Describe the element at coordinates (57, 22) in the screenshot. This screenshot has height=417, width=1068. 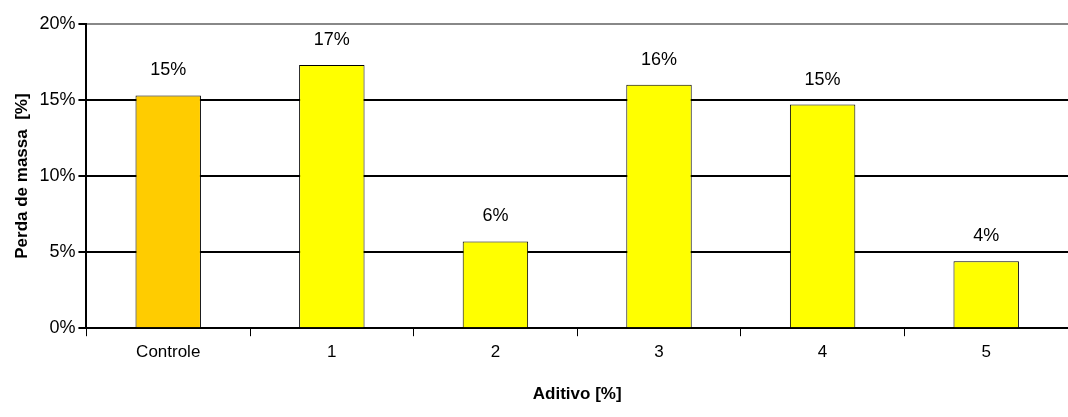
I see `y-tick-label: 20%` at that location.